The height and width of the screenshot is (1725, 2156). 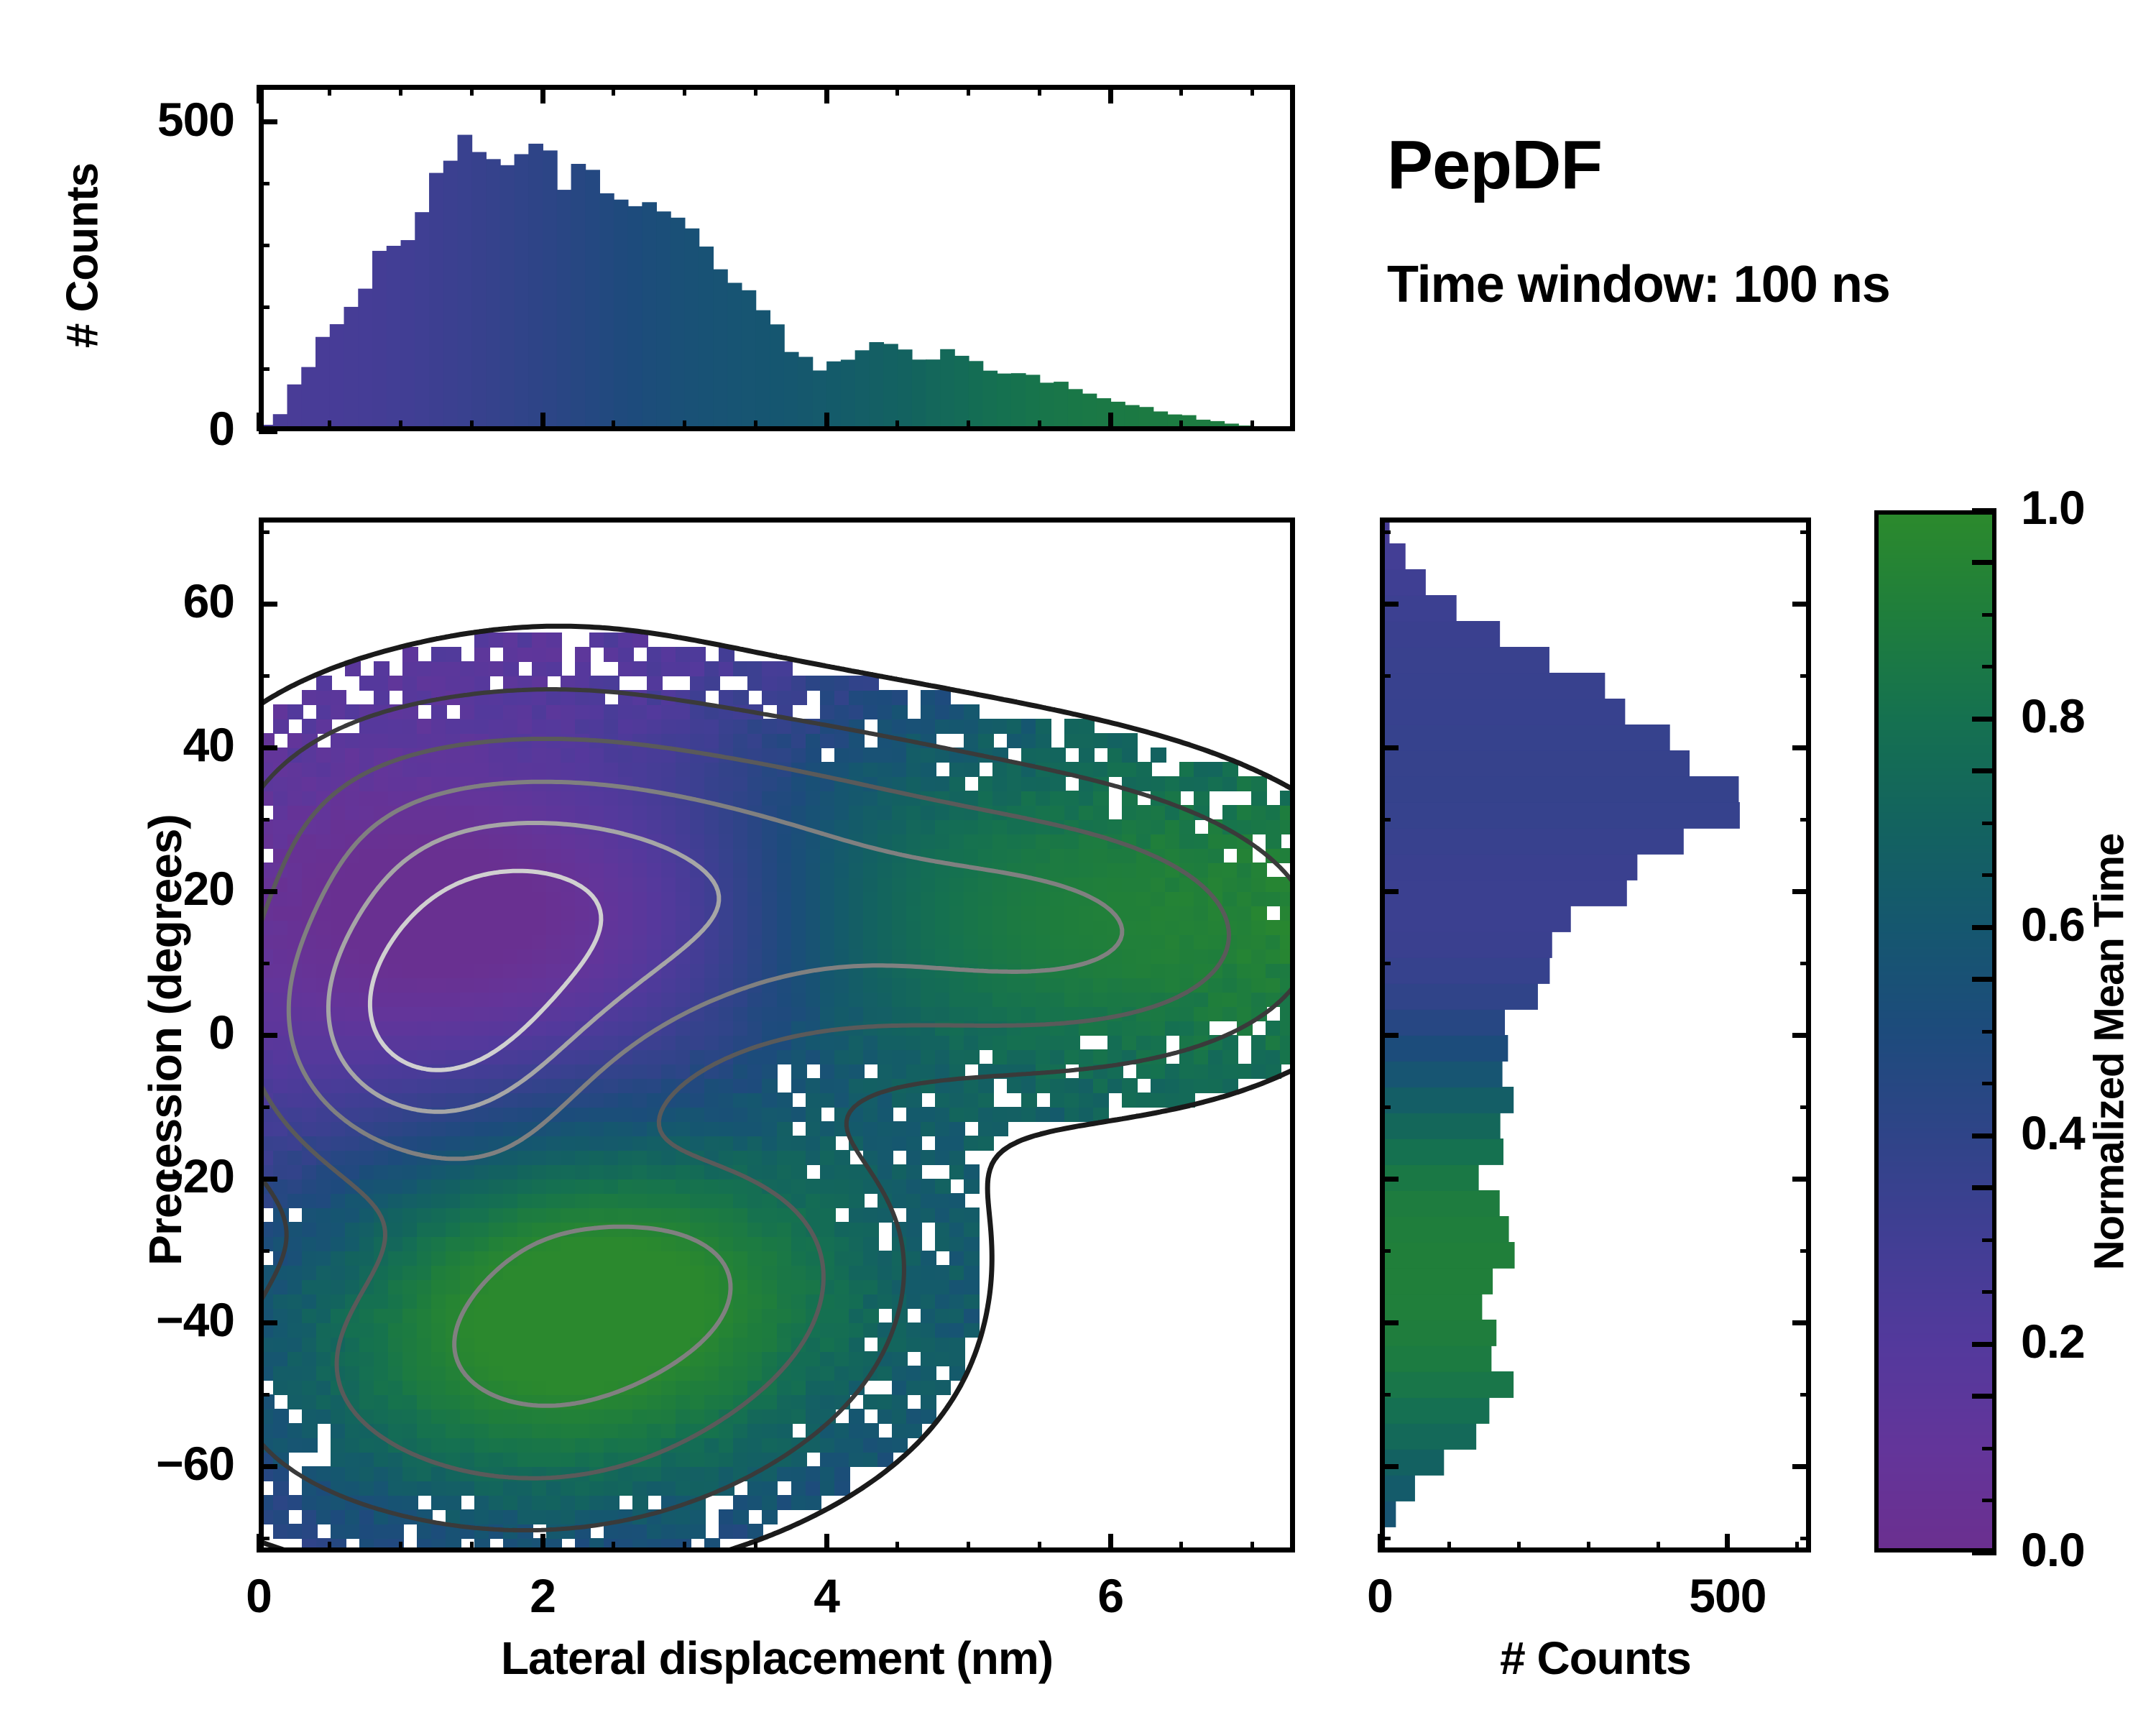 I want to click on top-axes-spine-right, so click(x=1292, y=258).